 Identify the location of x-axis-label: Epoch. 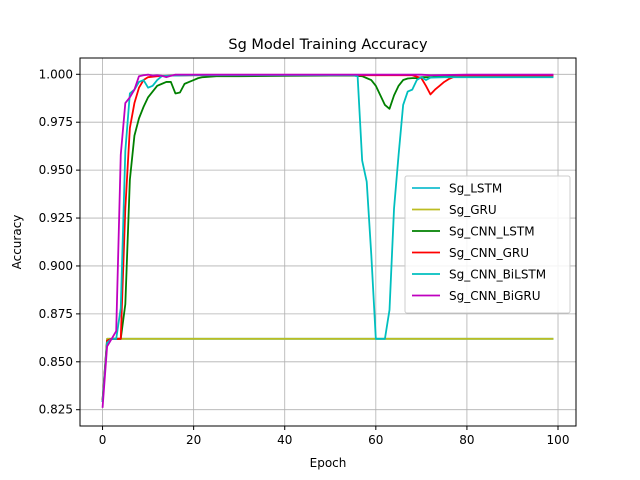
(328, 463).